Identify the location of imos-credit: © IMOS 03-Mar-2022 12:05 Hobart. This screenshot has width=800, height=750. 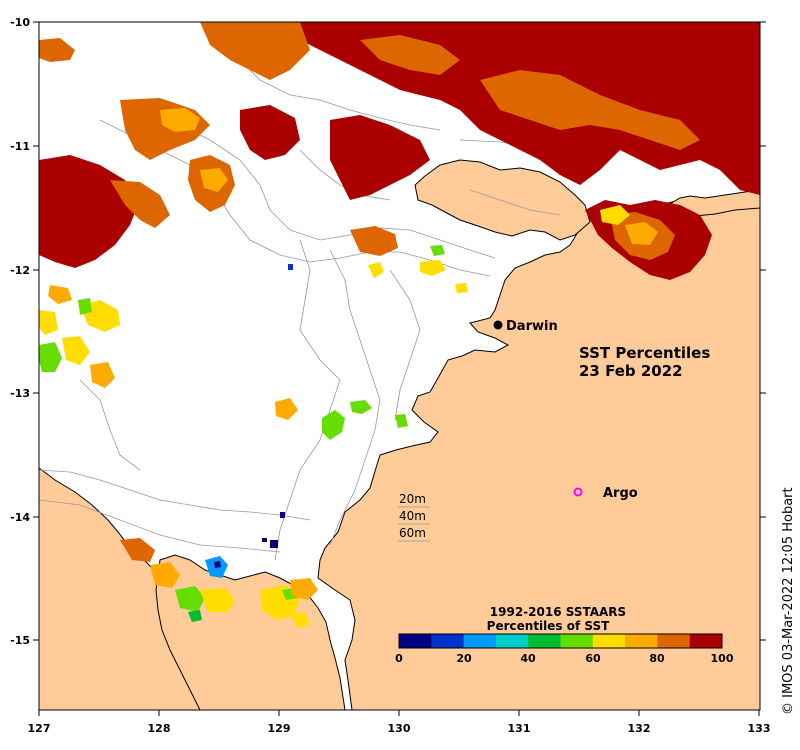
(788, 601).